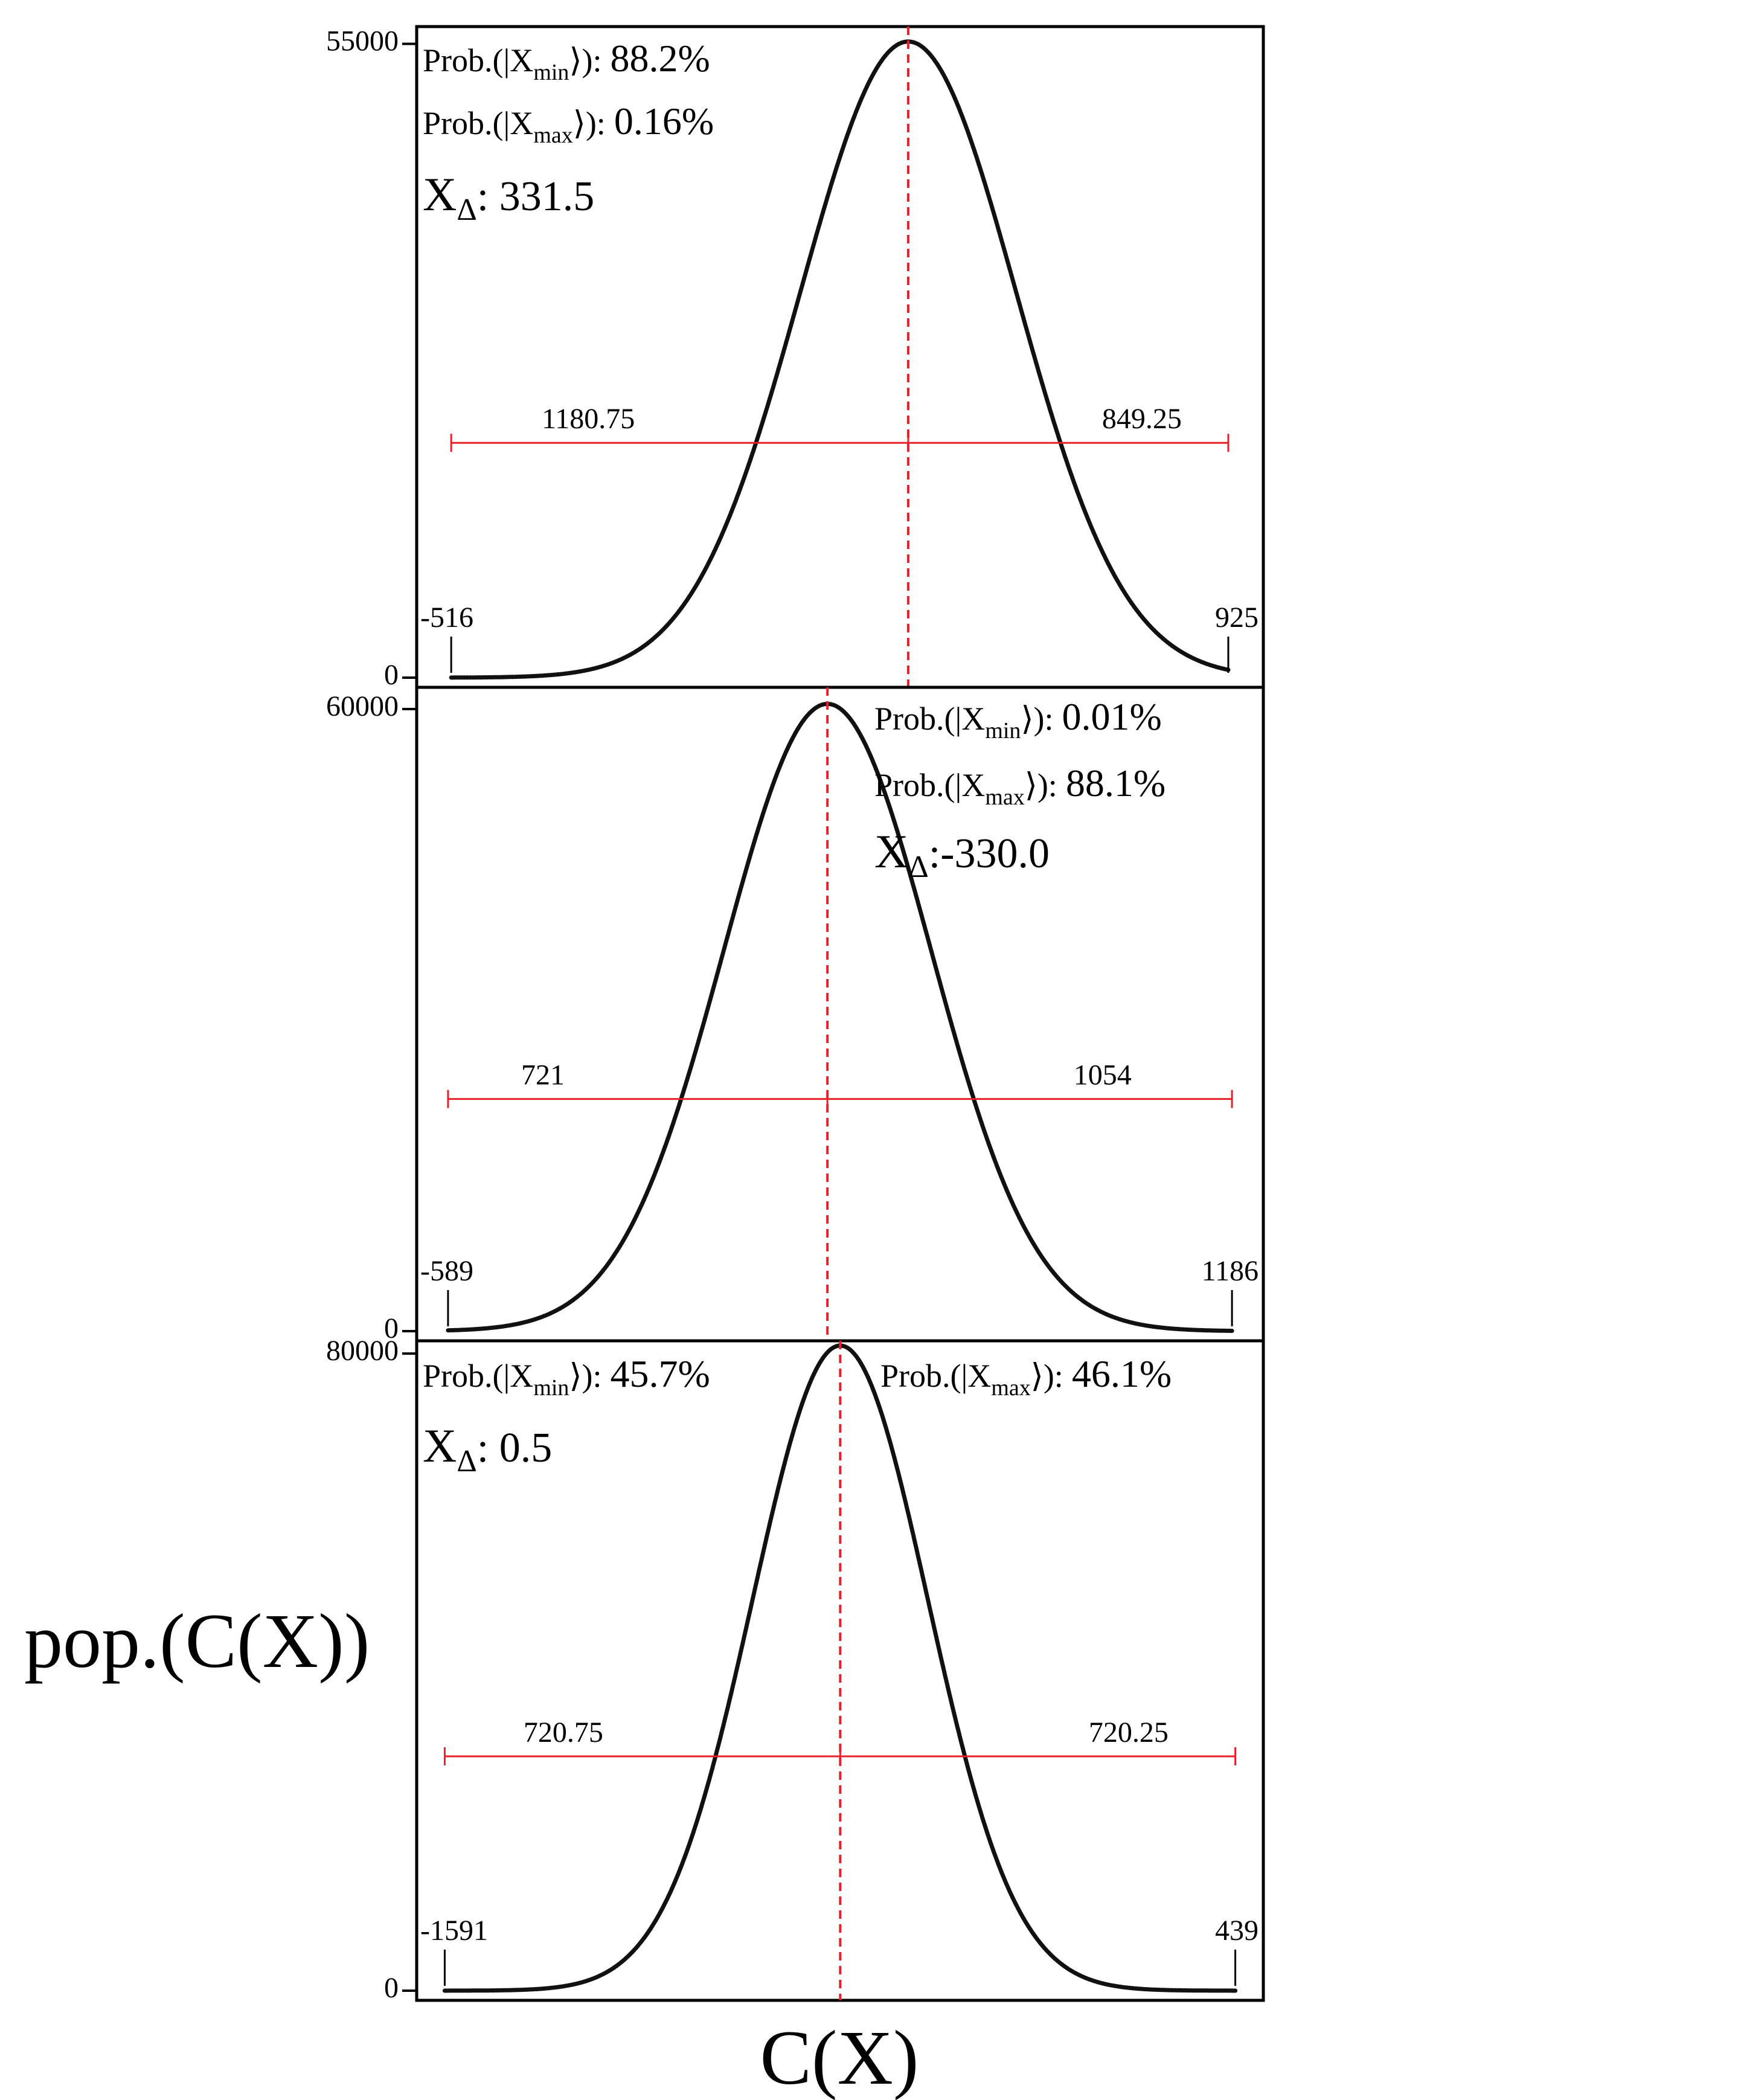 This screenshot has width=1738, height=2100. What do you see at coordinates (589, 419) in the screenshot?
I see `left-width-label: 1180.75` at bounding box center [589, 419].